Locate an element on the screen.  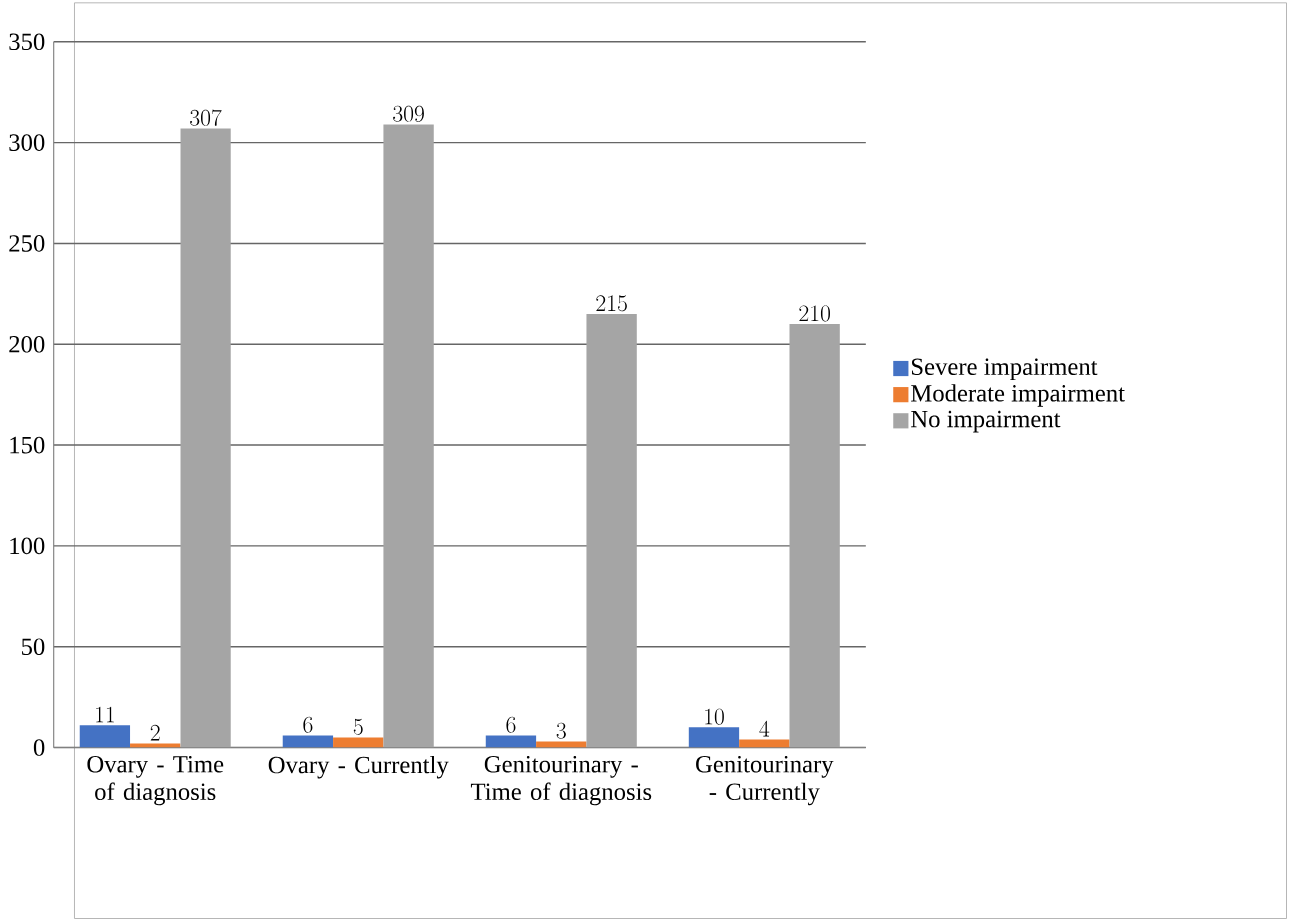
data-label: 3 is located at coordinates (561, 730).